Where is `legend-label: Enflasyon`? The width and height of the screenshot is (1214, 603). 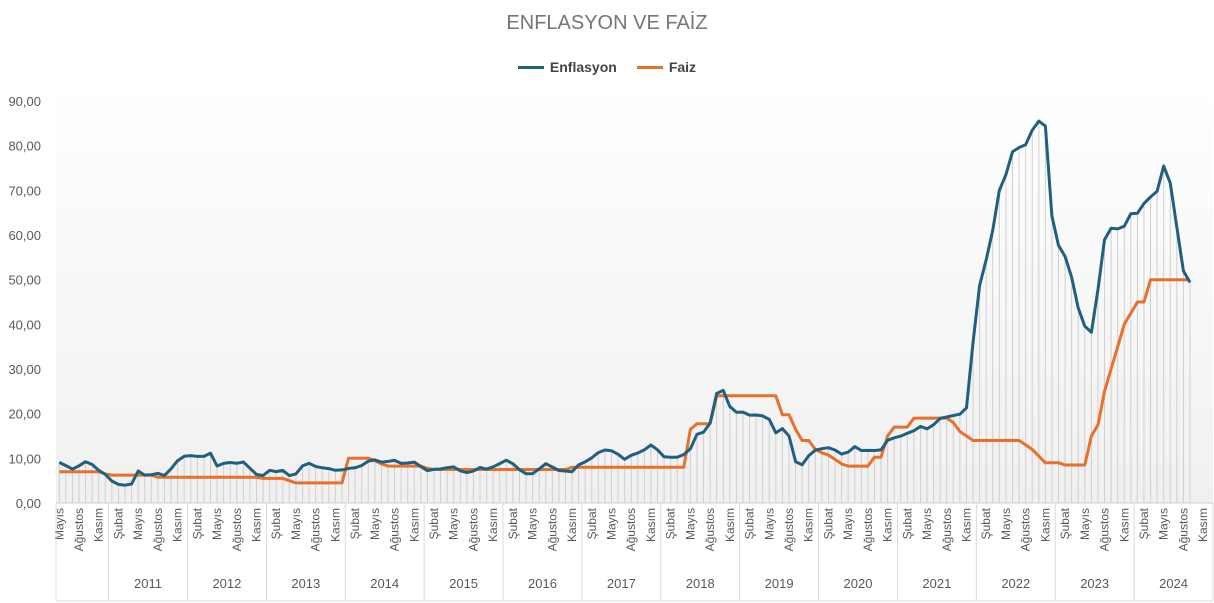 legend-label: Enflasyon is located at coordinates (583, 67).